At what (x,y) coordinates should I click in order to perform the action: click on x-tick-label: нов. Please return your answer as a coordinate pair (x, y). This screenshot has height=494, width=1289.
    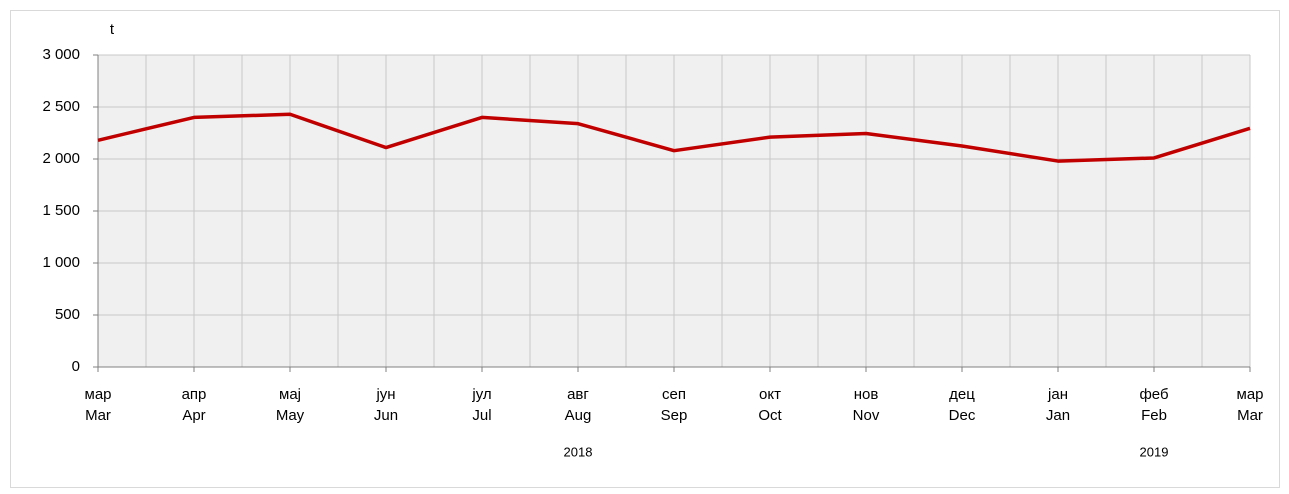
    Looking at the image, I should click on (866, 394).